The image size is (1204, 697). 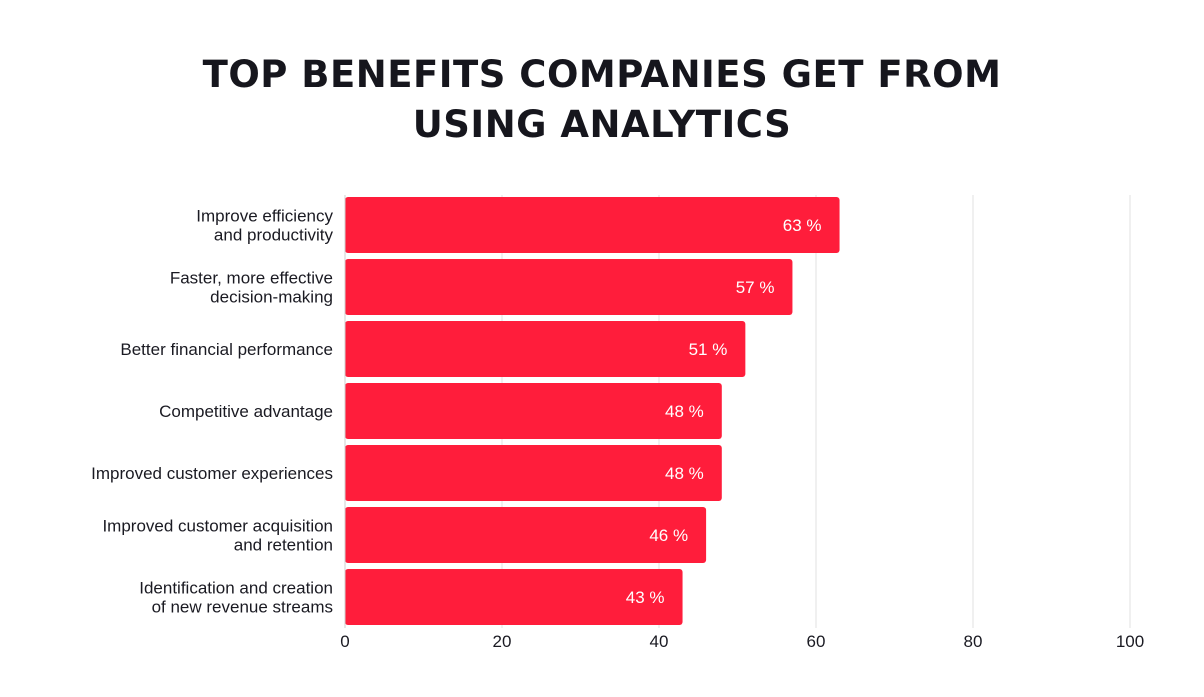 I want to click on category-label-line: of new revenue streams, so click(x=242, y=607).